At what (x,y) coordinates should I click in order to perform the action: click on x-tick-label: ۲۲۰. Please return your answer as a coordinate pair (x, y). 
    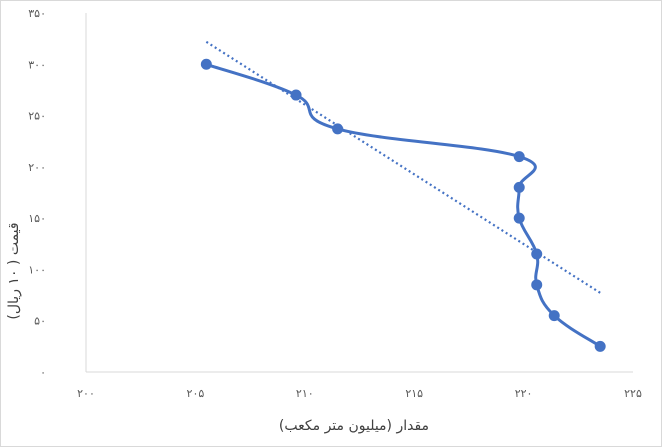
    Looking at the image, I should click on (524, 393).